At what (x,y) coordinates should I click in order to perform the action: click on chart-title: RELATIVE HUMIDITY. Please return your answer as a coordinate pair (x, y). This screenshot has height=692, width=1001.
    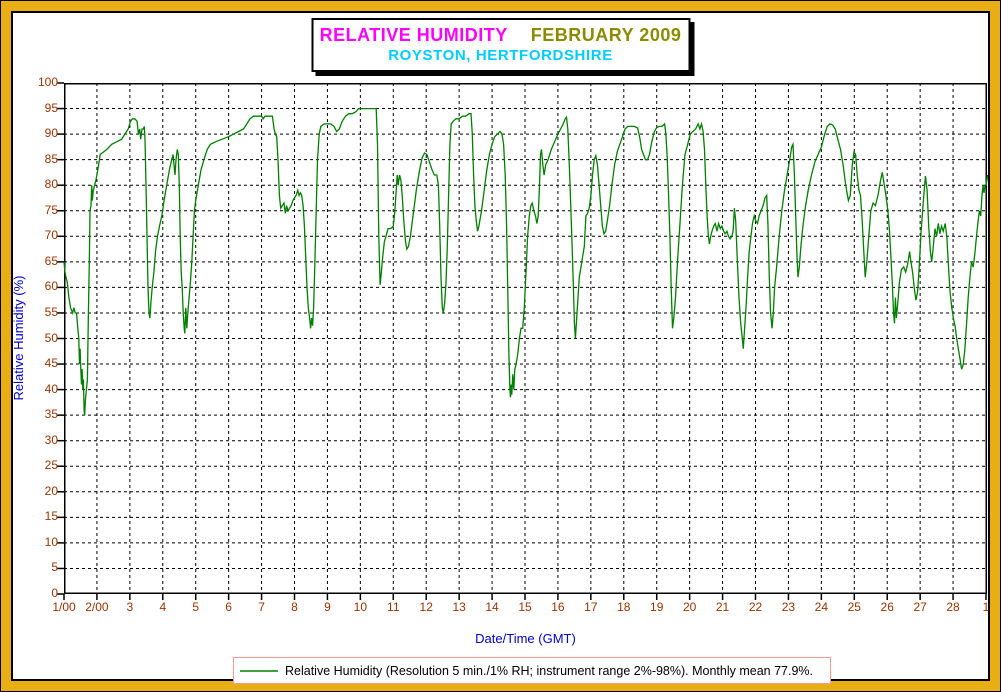
    Looking at the image, I should click on (413, 35).